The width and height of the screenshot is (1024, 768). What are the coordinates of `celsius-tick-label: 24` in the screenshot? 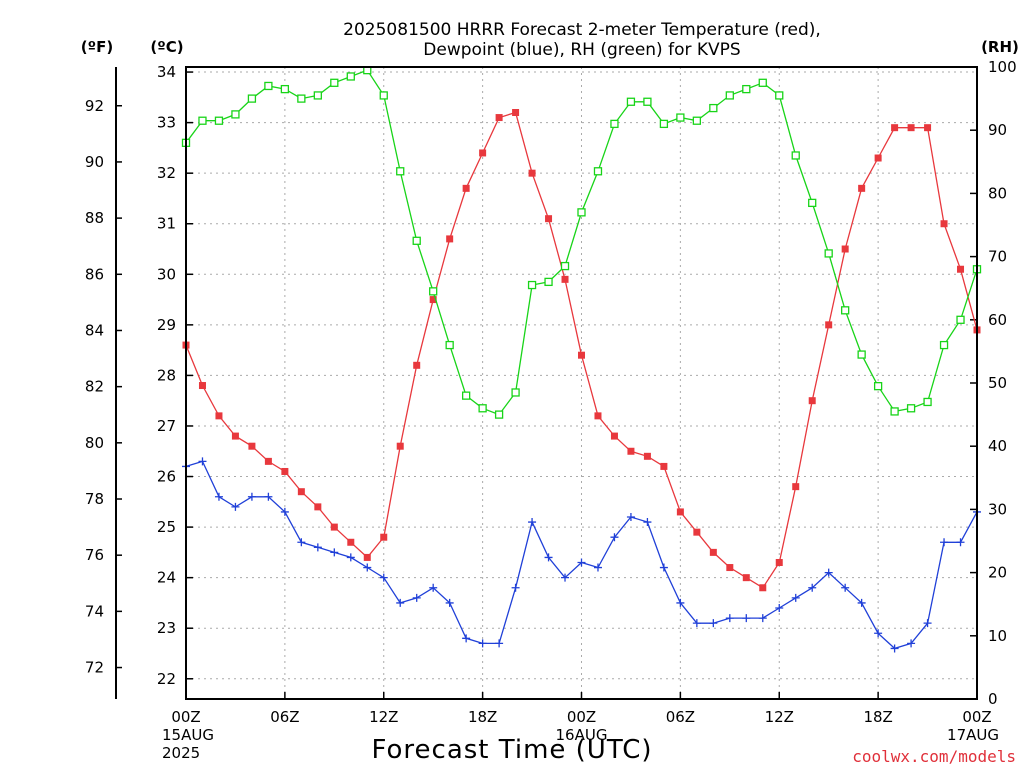 It's located at (166, 578).